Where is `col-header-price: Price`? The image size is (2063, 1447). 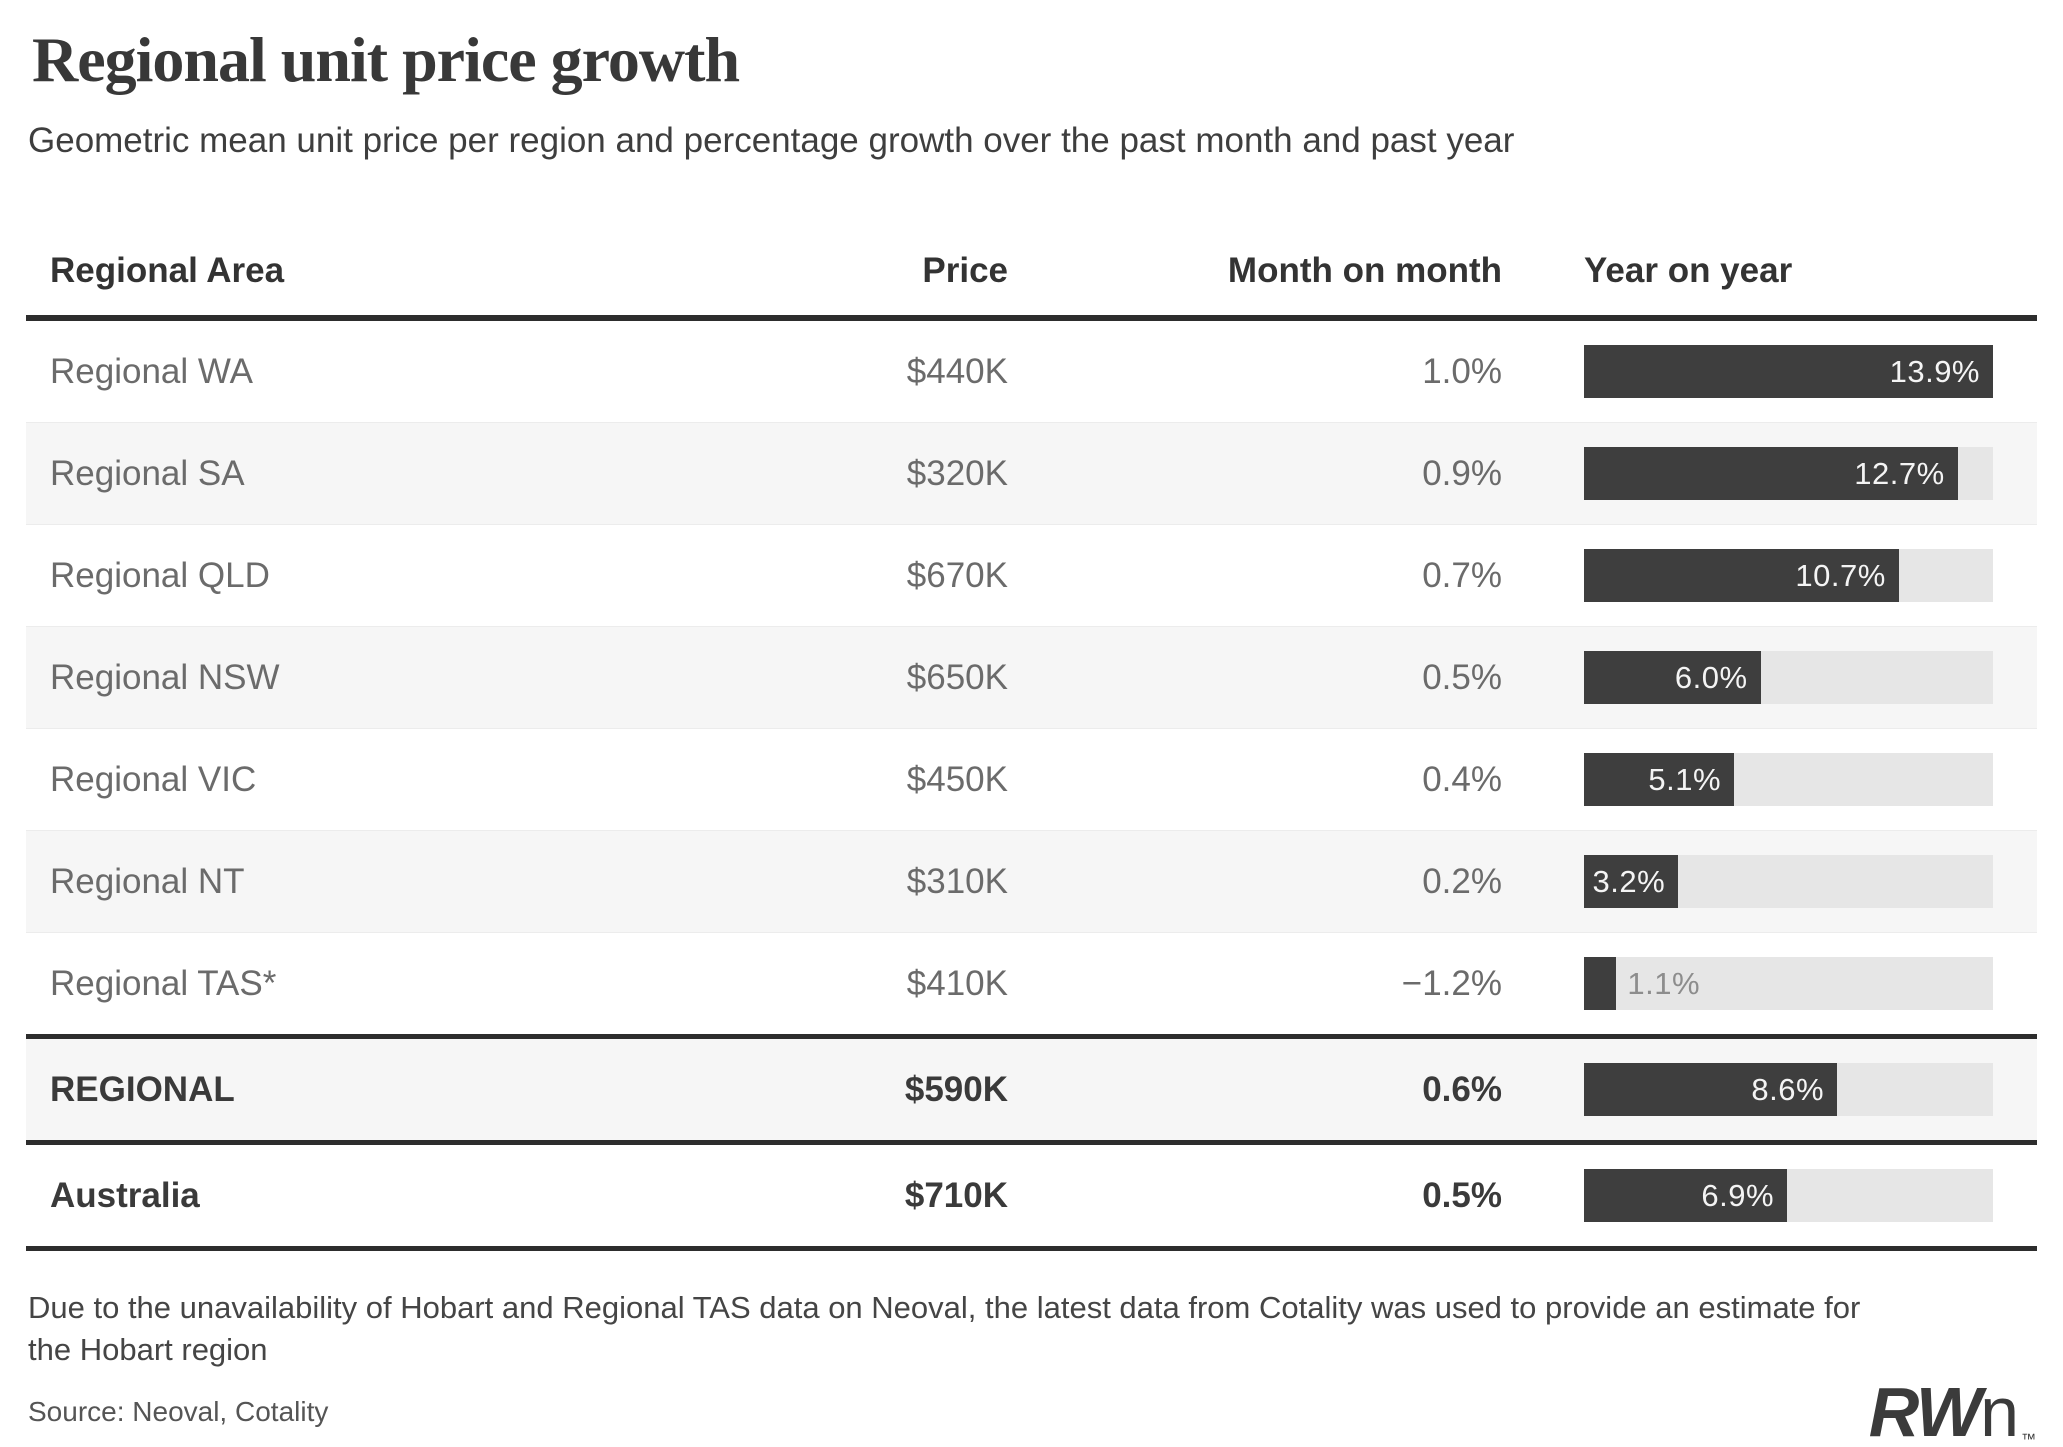
col-header-price: Price is located at coordinates (965, 271).